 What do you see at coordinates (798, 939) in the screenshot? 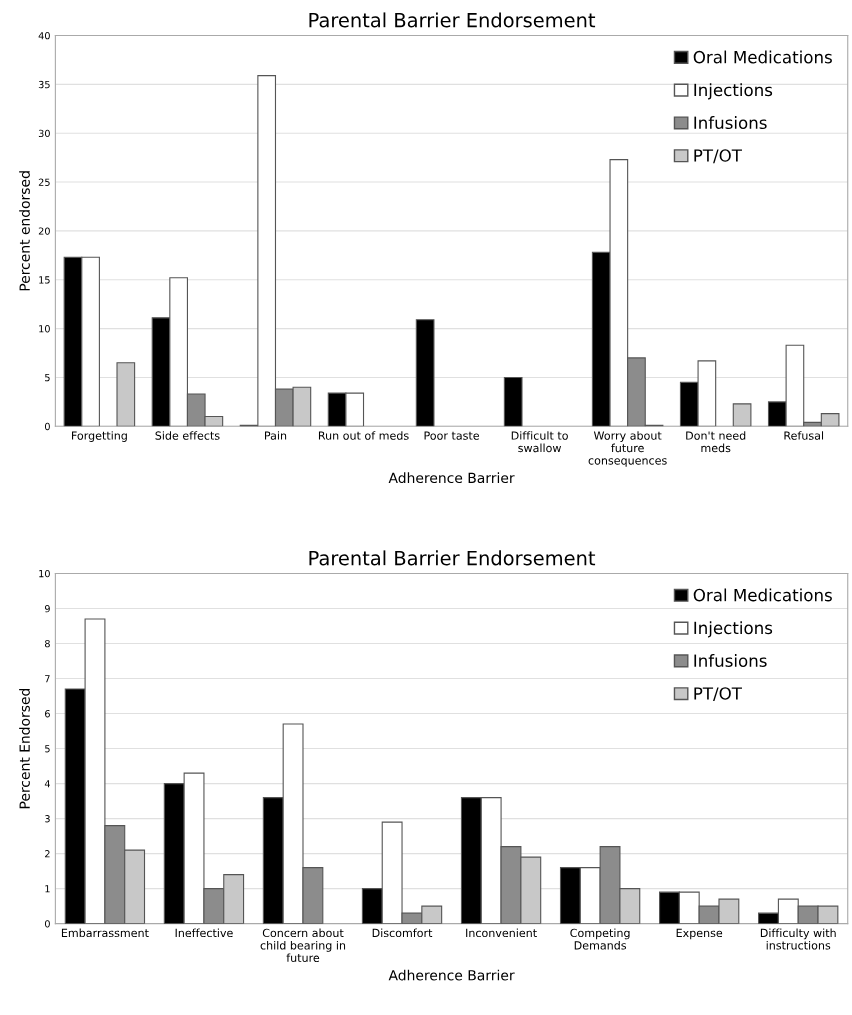
I see `x-tick-label: Difficulty with instructions` at bounding box center [798, 939].